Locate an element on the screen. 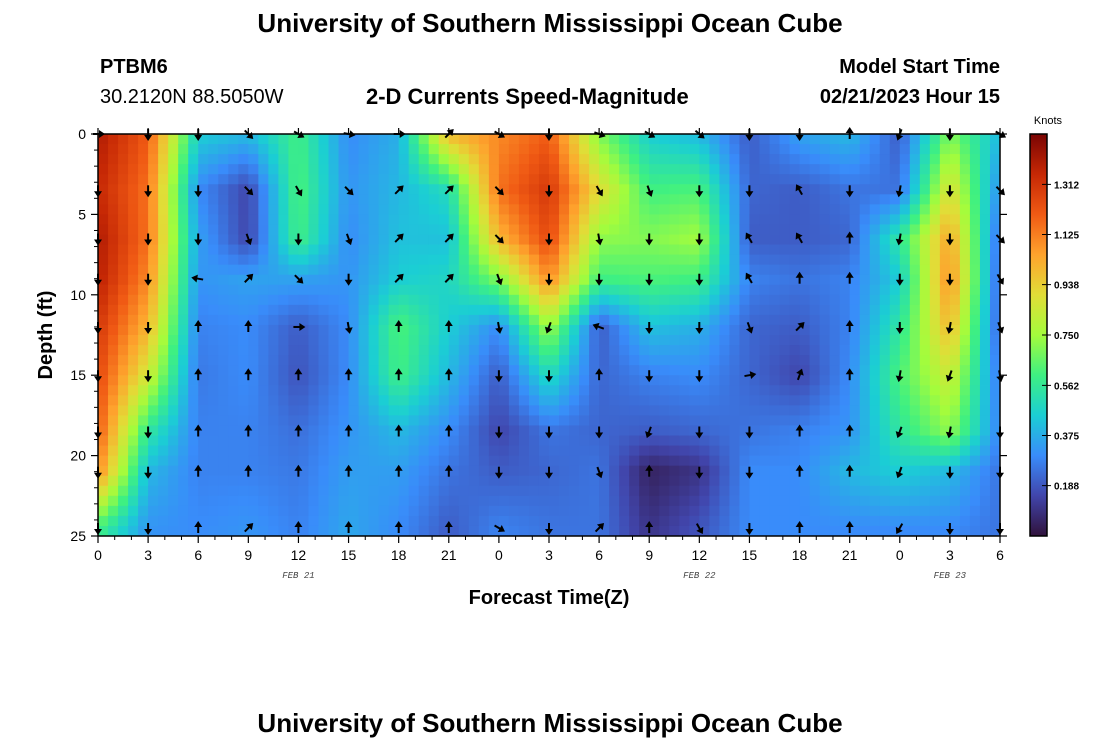 This screenshot has height=750, width=1100. current-arrow is located at coordinates (549, 376).